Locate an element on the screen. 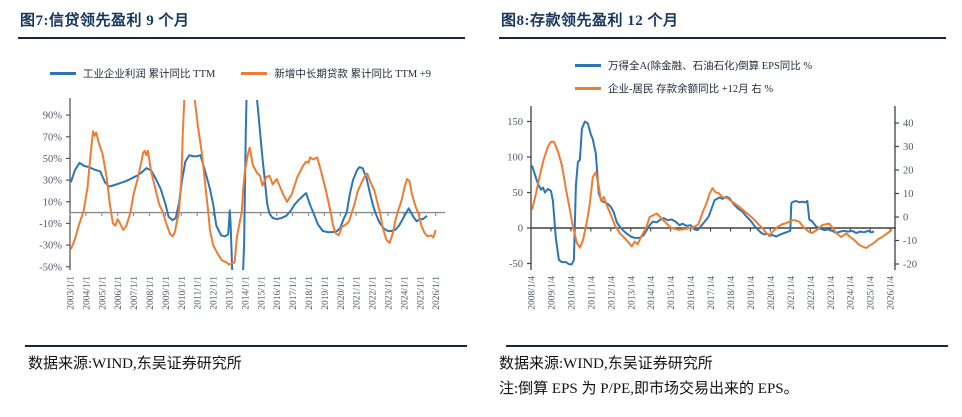 The height and width of the screenshot is (417, 962). figure7-footer-rule is located at coordinates (246, 346).